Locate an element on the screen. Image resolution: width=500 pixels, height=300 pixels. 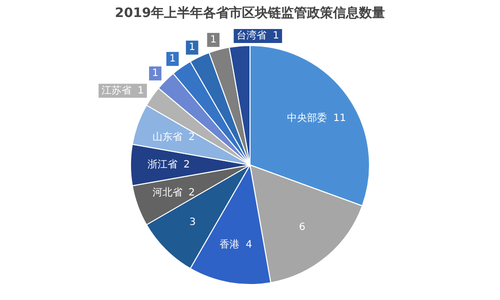
slice-label: 山东省 is located at coordinates (167, 136).